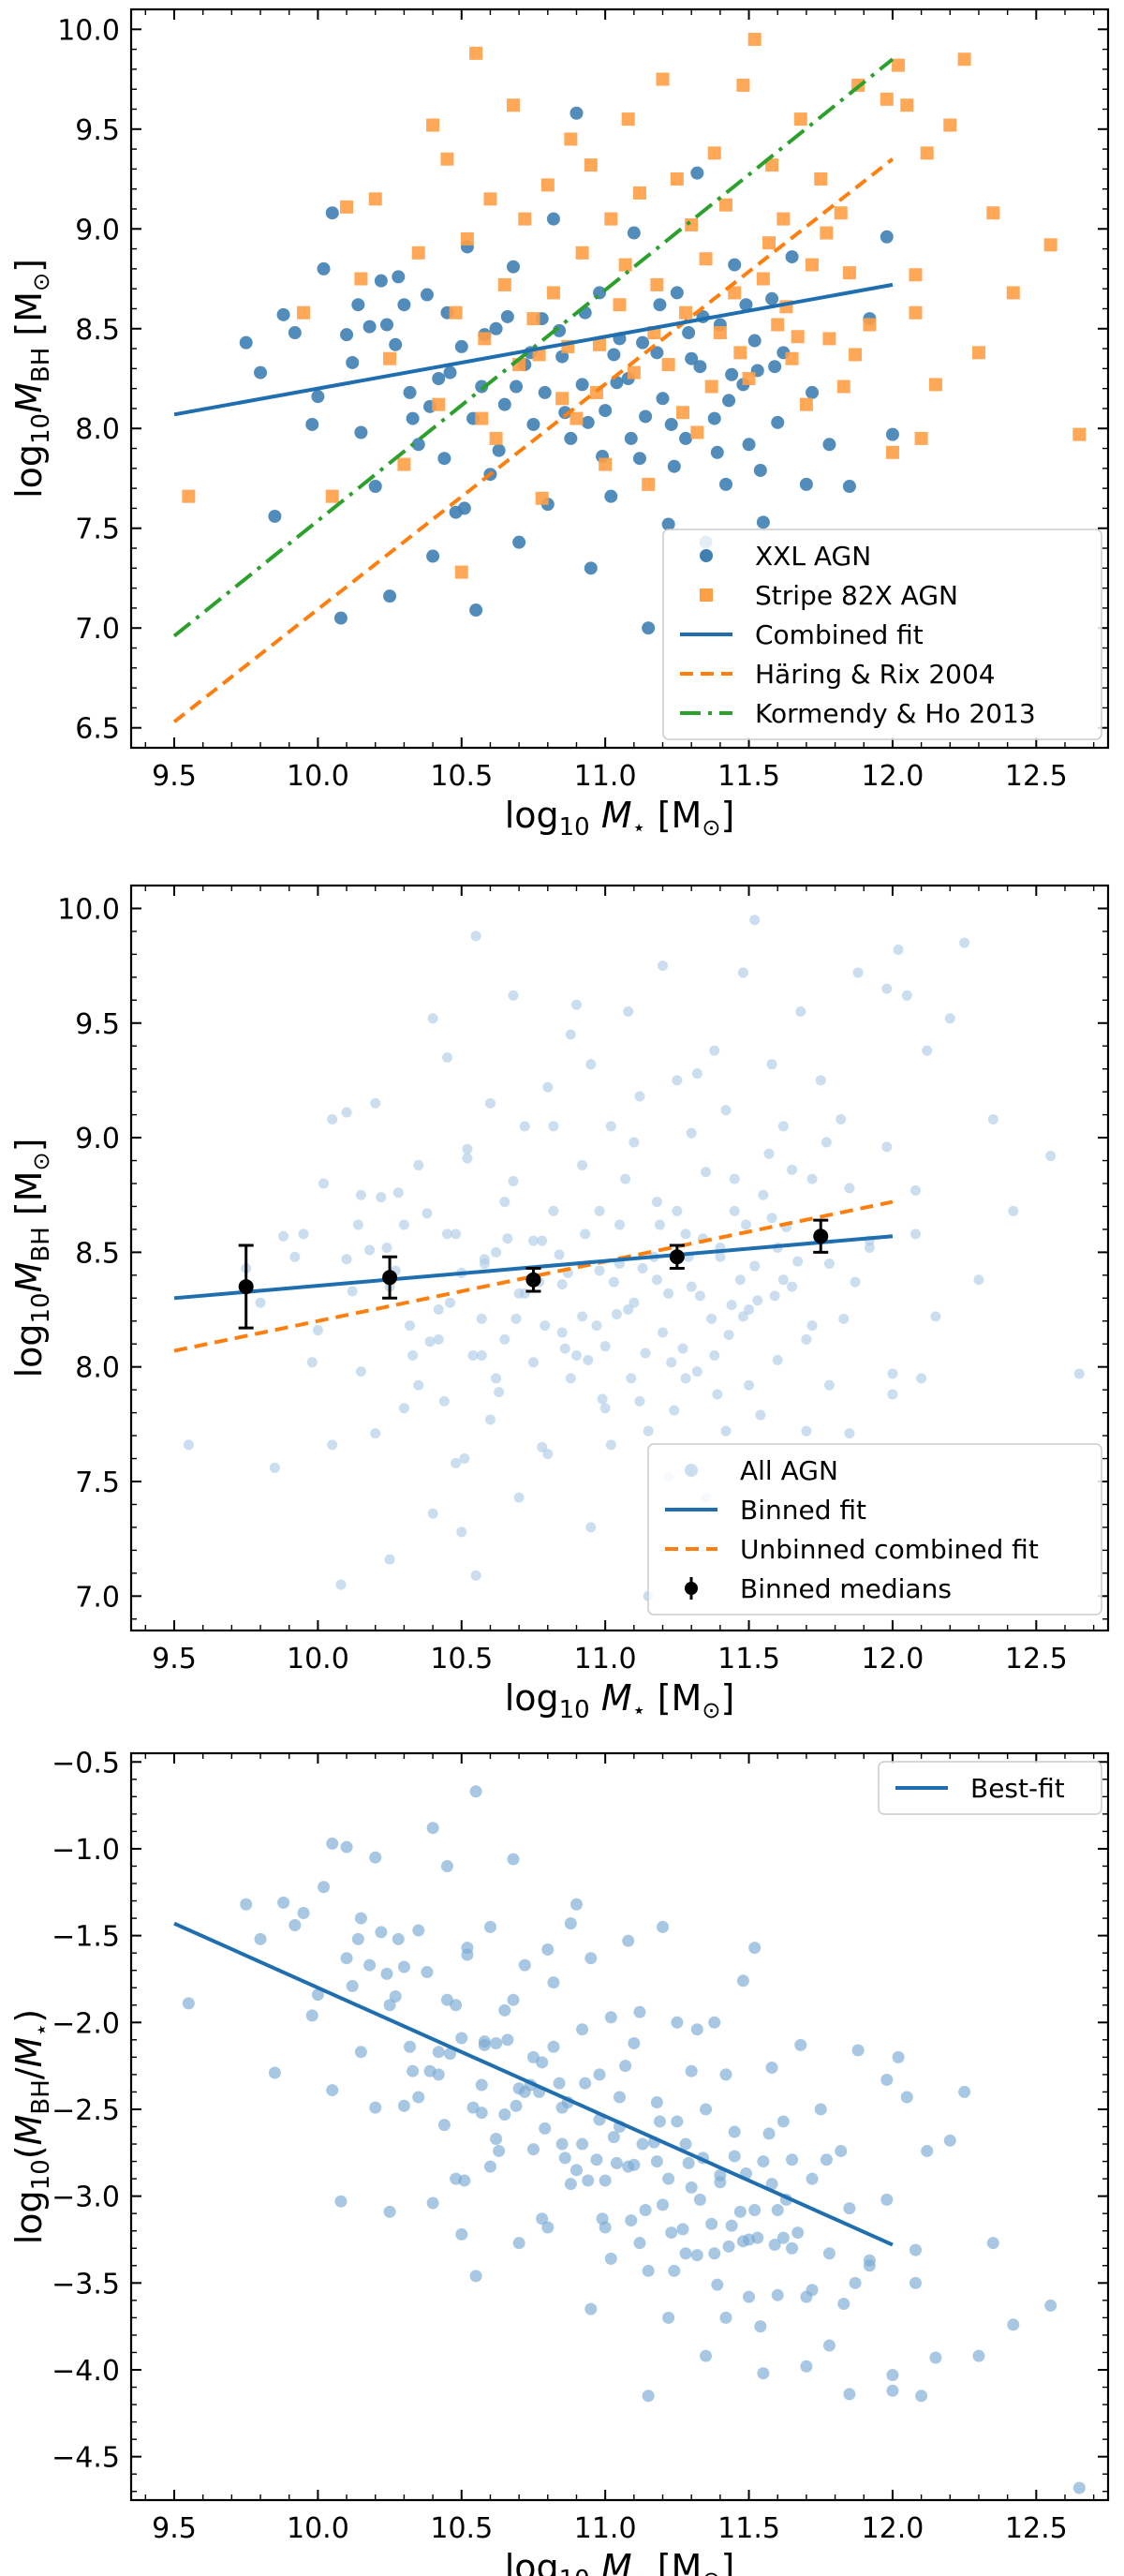 The height and width of the screenshot is (2576, 1124). Describe the element at coordinates (97, 629) in the screenshot. I see `y-tick-label: 7.0` at that location.